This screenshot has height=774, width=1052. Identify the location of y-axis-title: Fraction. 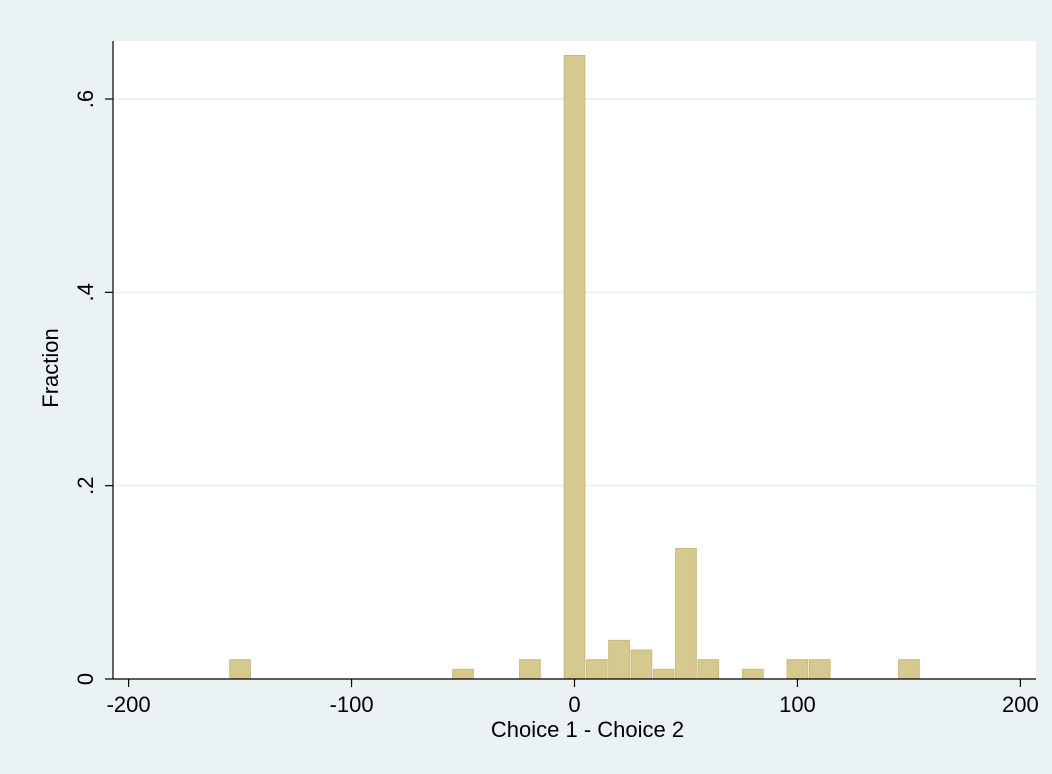
(50, 367).